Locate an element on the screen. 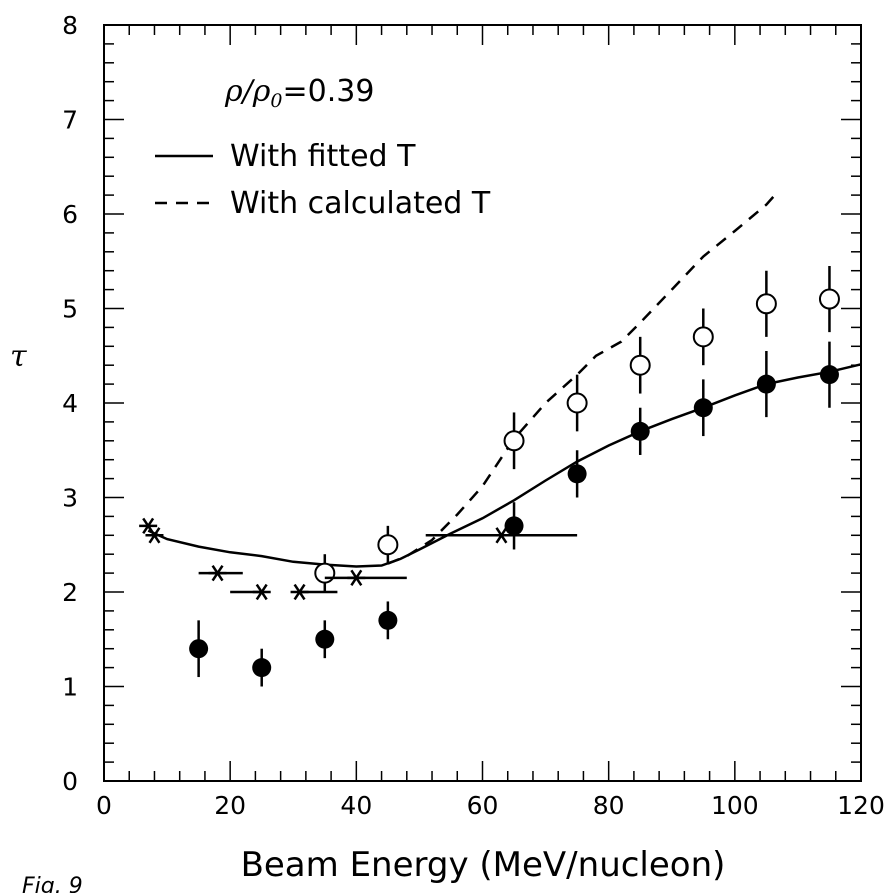 Image resolution: width=895 pixels, height=893 pixels. legend-label-fitted: With fitted T is located at coordinates (323, 156).